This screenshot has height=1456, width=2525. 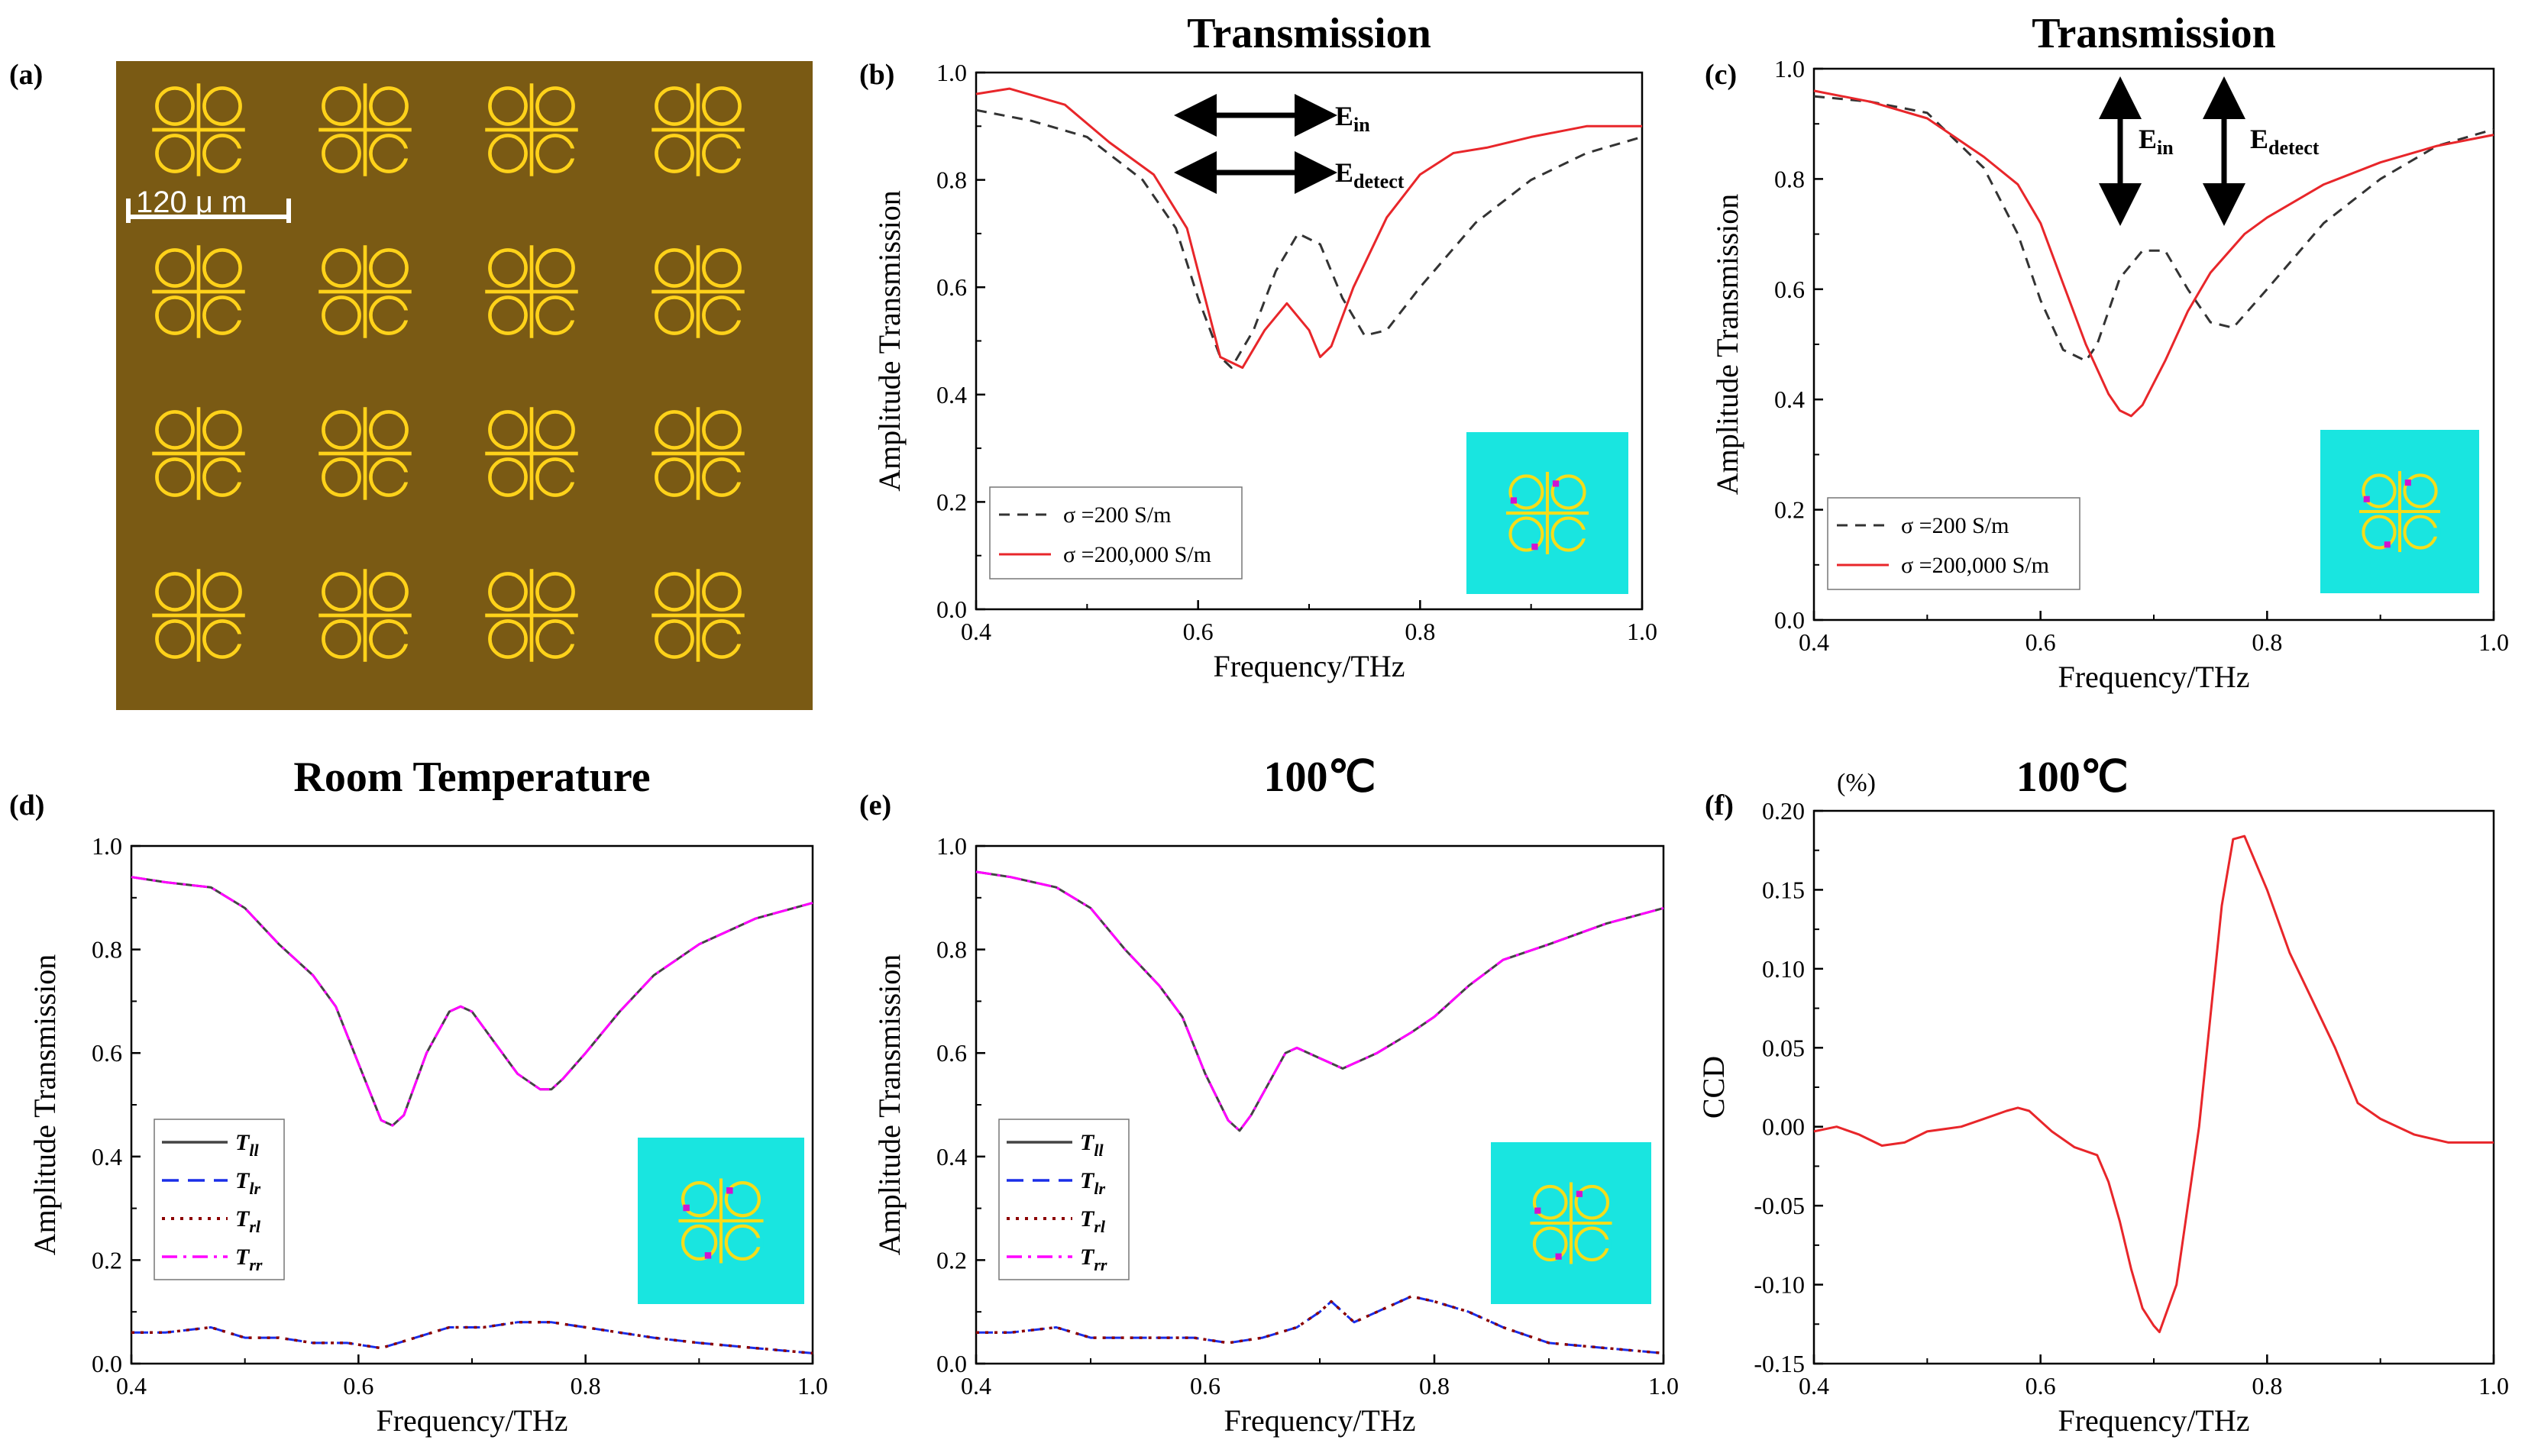 What do you see at coordinates (247, 1183) in the screenshot?
I see `legend-label: Tlr` at bounding box center [247, 1183].